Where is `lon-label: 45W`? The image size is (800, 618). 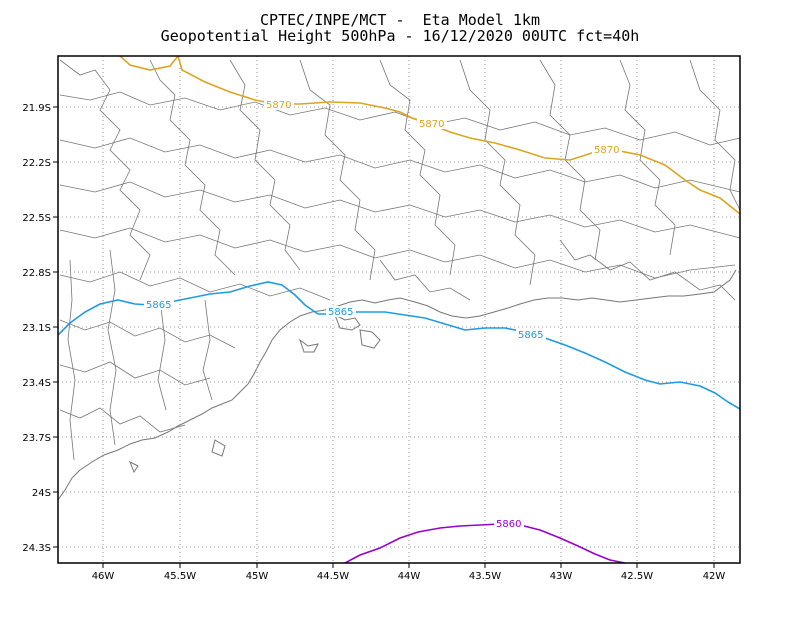
lon-label: 45W is located at coordinates (257, 576).